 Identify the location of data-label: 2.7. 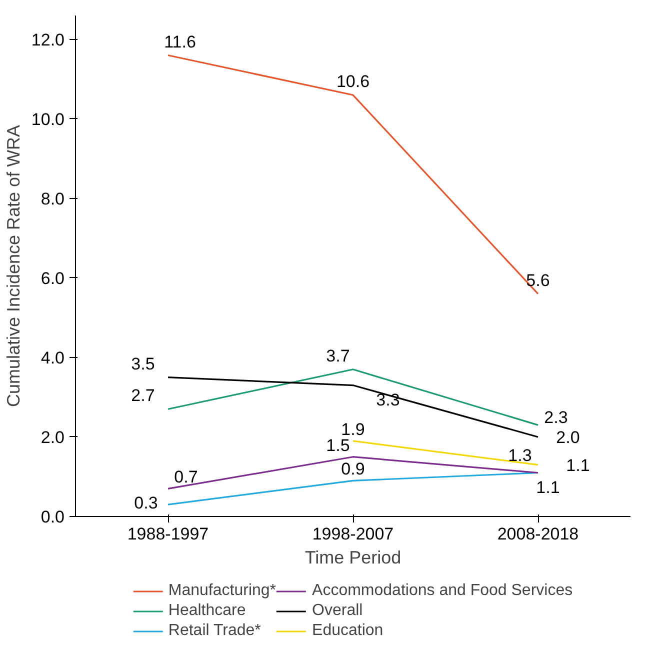
(143, 396).